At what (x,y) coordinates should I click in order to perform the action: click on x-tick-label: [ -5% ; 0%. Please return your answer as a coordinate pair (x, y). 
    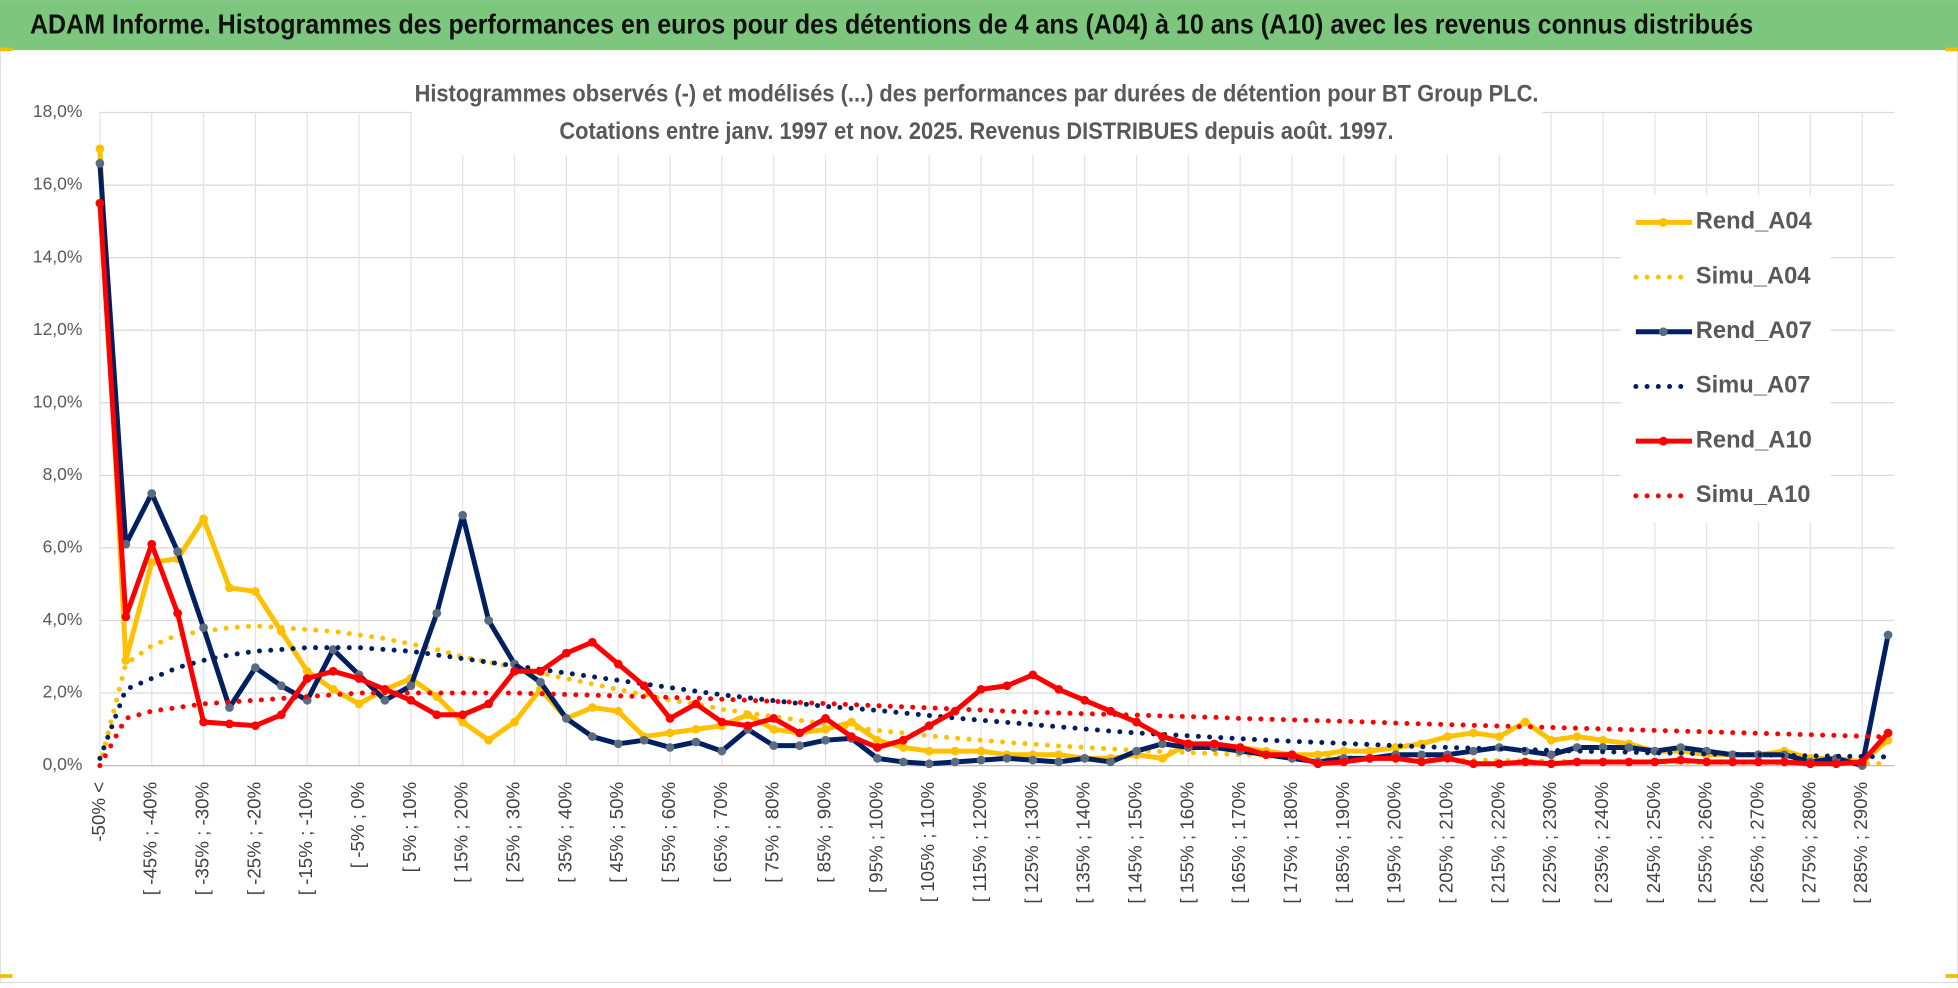
    Looking at the image, I should click on (357, 825).